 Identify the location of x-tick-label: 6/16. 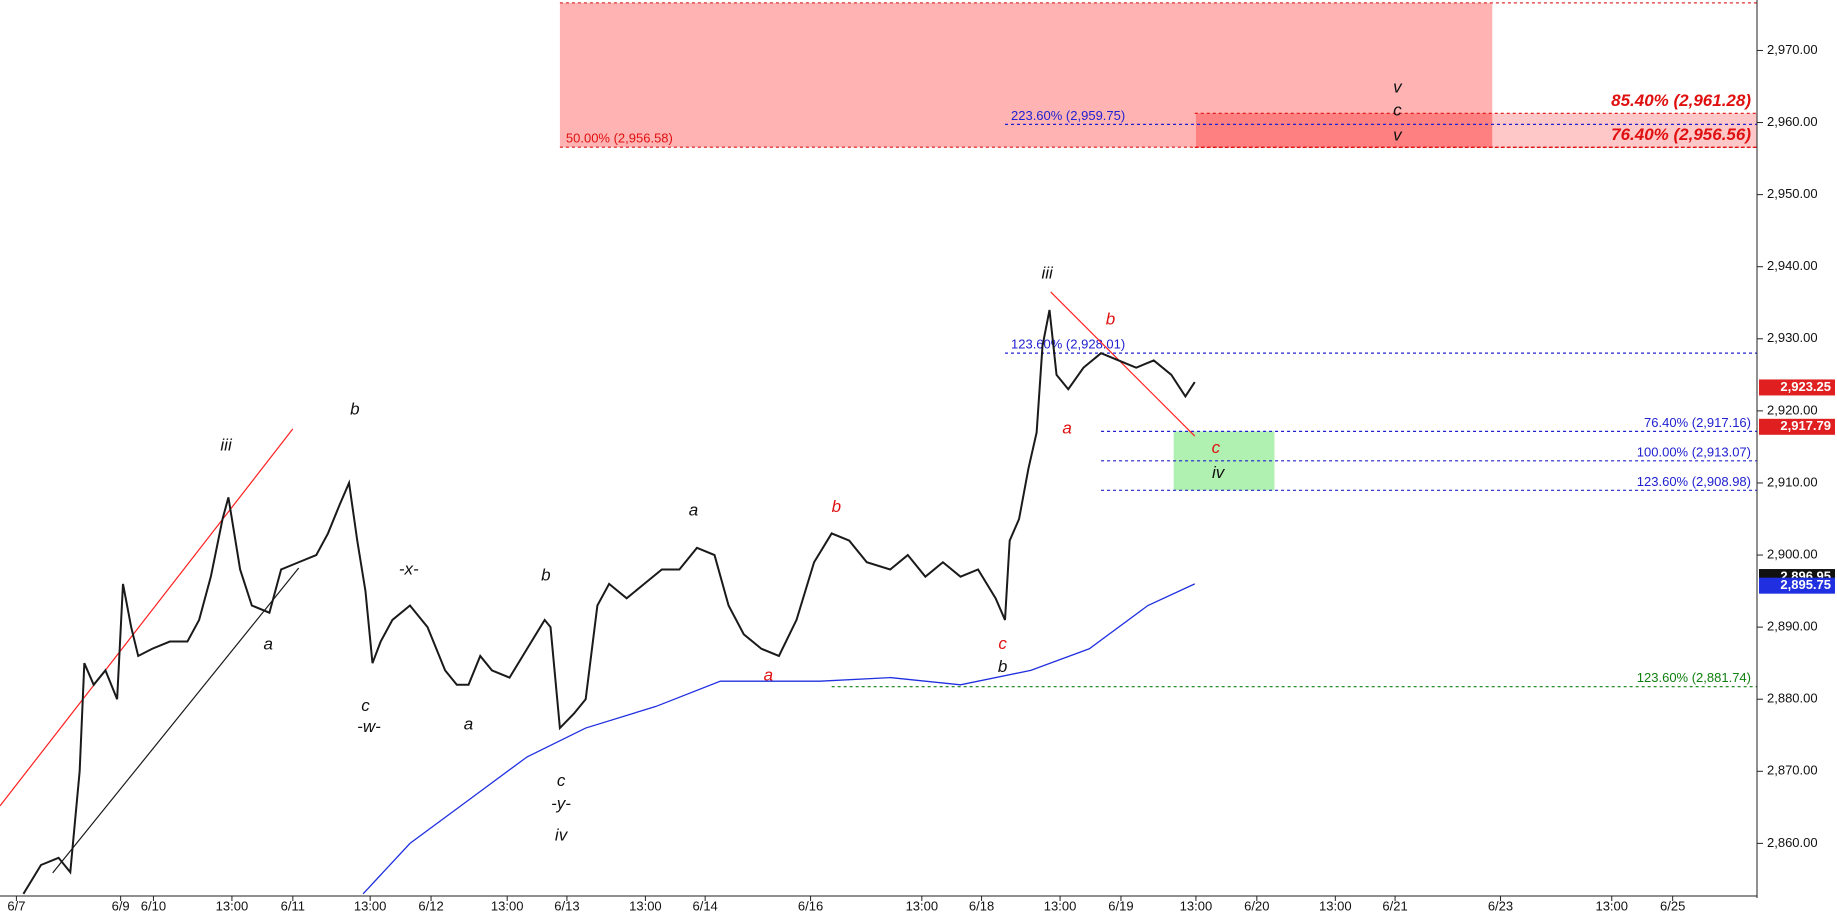
(810, 905).